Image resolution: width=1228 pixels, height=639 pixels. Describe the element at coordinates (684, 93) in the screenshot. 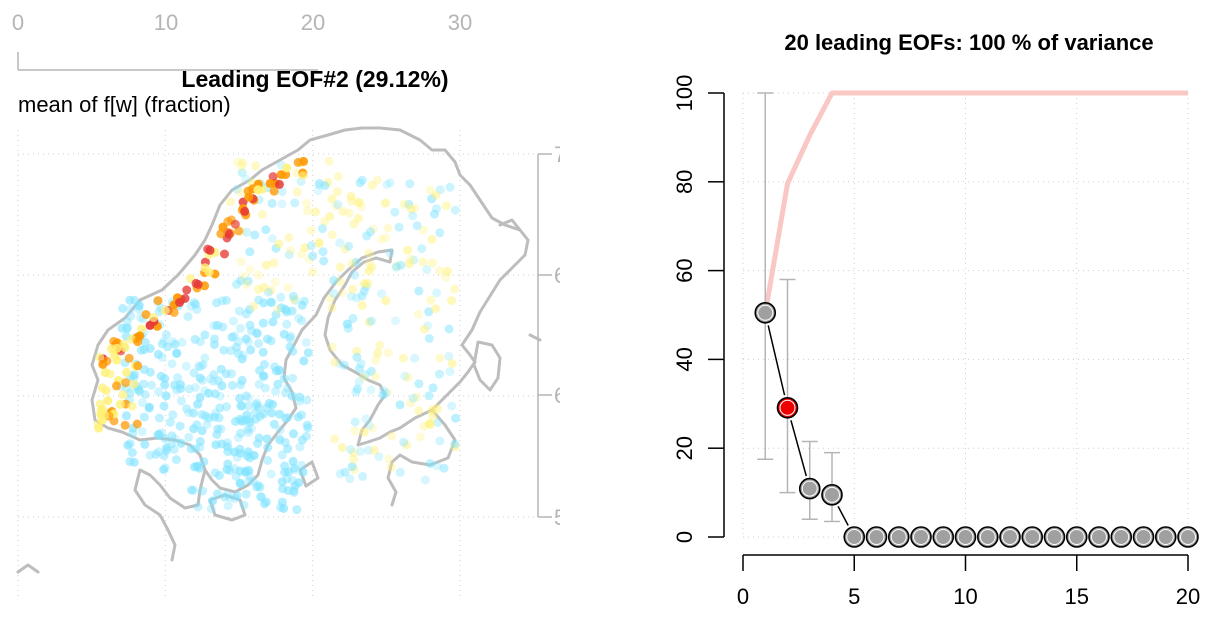

I see `eof-y-tick-label: 100` at that location.